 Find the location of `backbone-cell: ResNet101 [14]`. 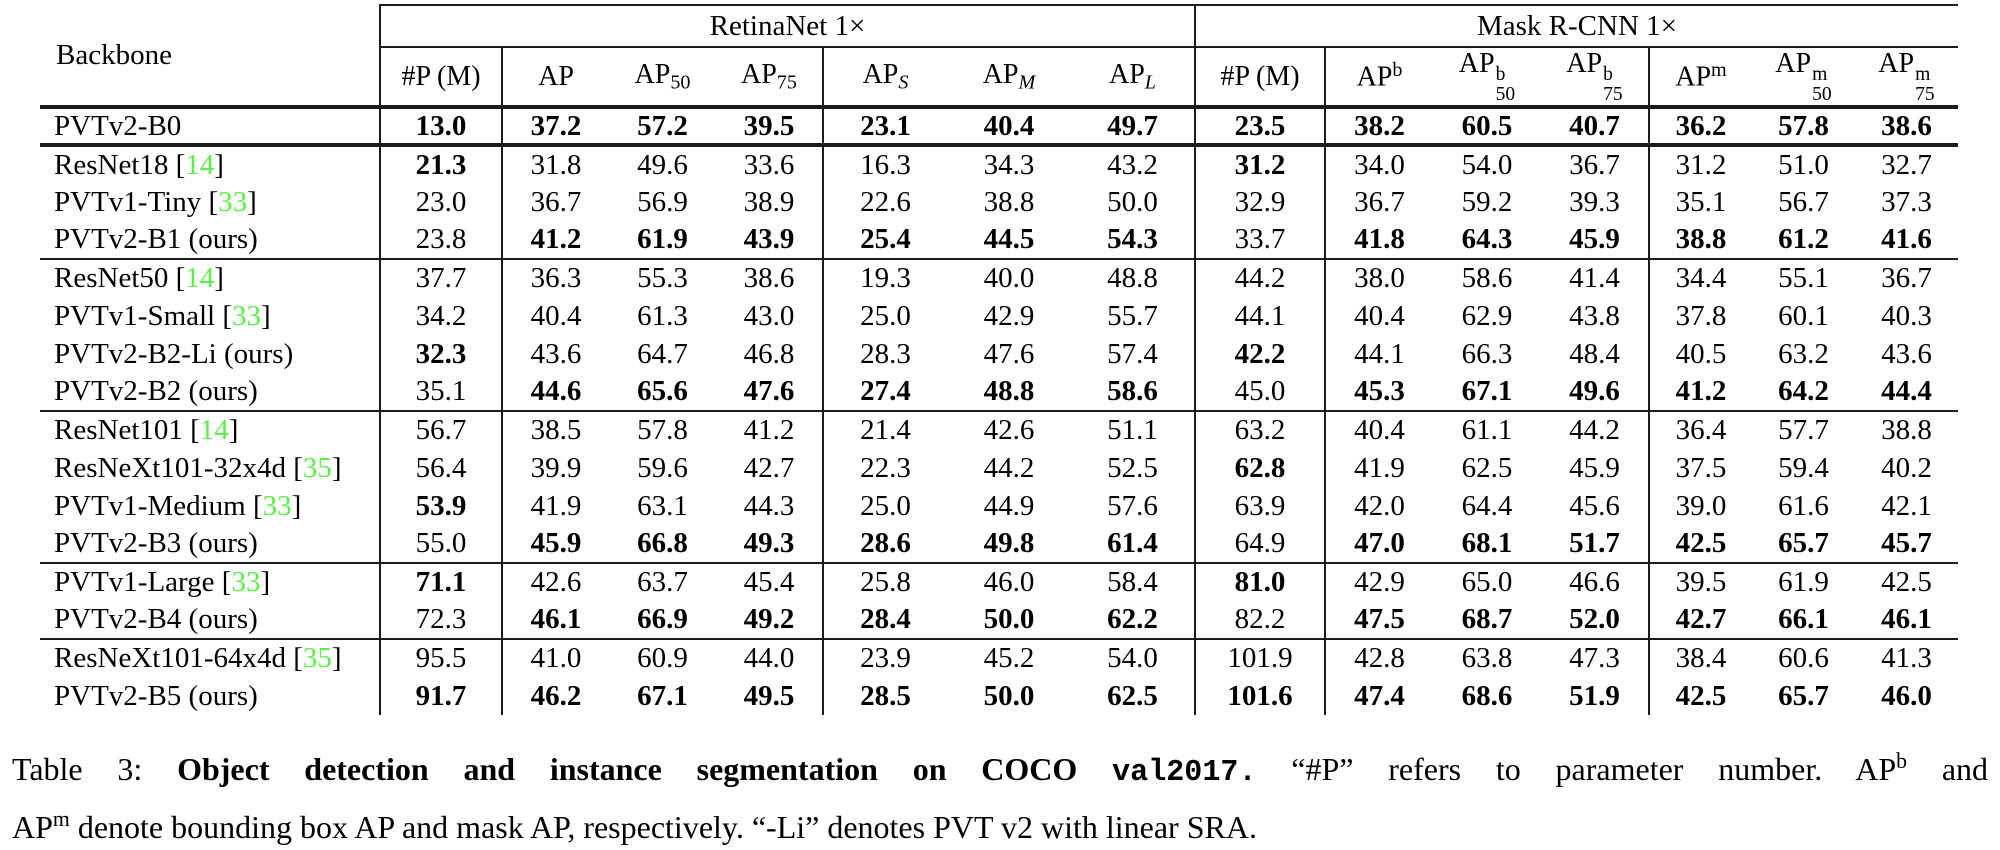

backbone-cell: ResNet101 [14] is located at coordinates (210, 430).